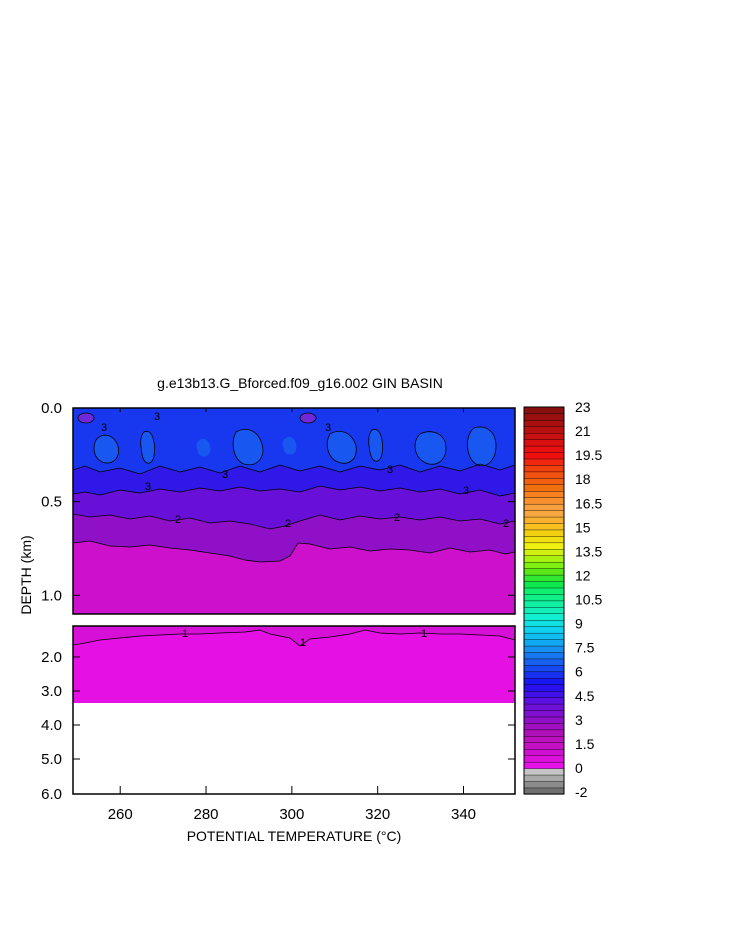 Image resolution: width=733 pixels, height=950 pixels. Describe the element at coordinates (579, 720) in the screenshot. I see `colorbar-label: 3` at that location.